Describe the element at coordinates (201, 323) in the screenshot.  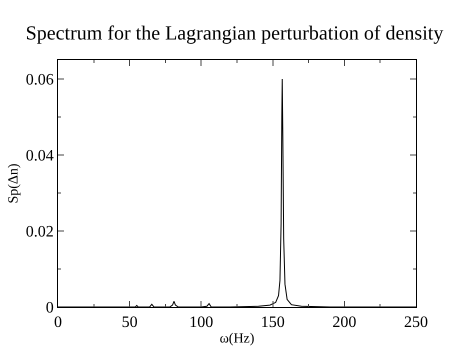
I see `x-tick-label: 100` at that location.